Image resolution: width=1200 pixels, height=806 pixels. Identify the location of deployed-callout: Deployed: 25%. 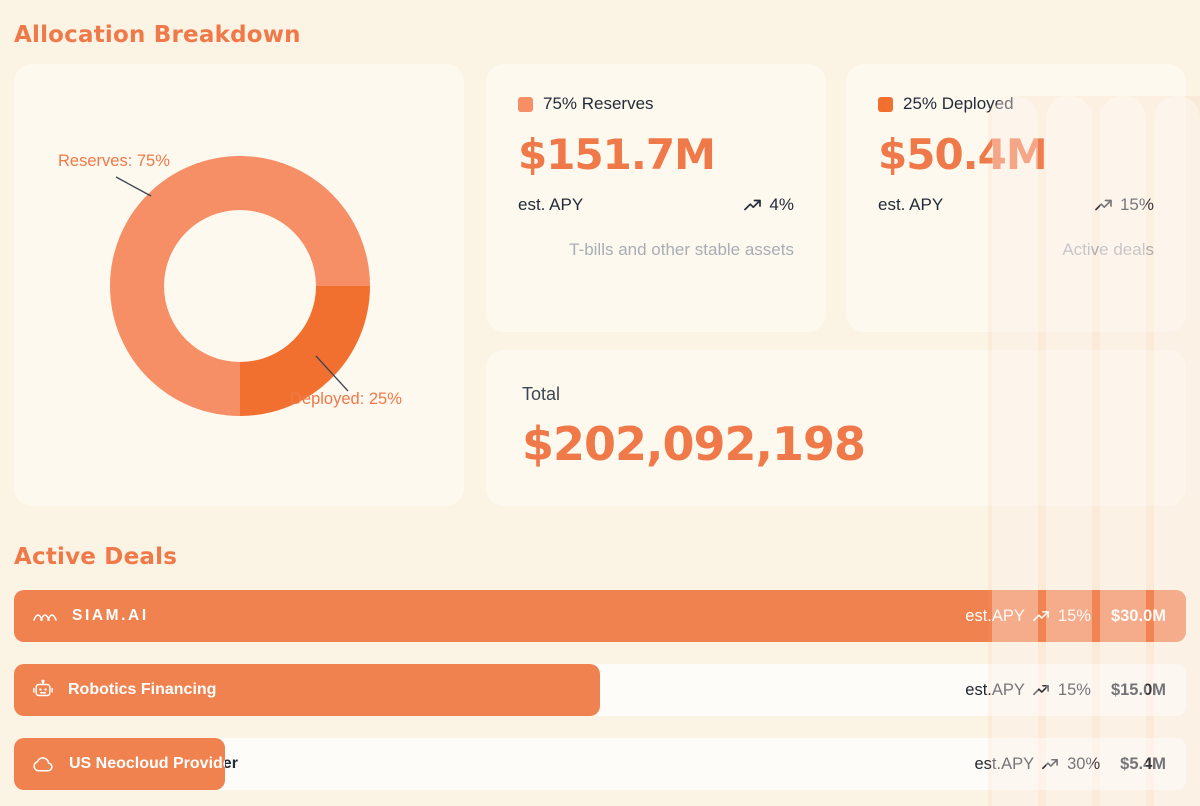
(346, 399).